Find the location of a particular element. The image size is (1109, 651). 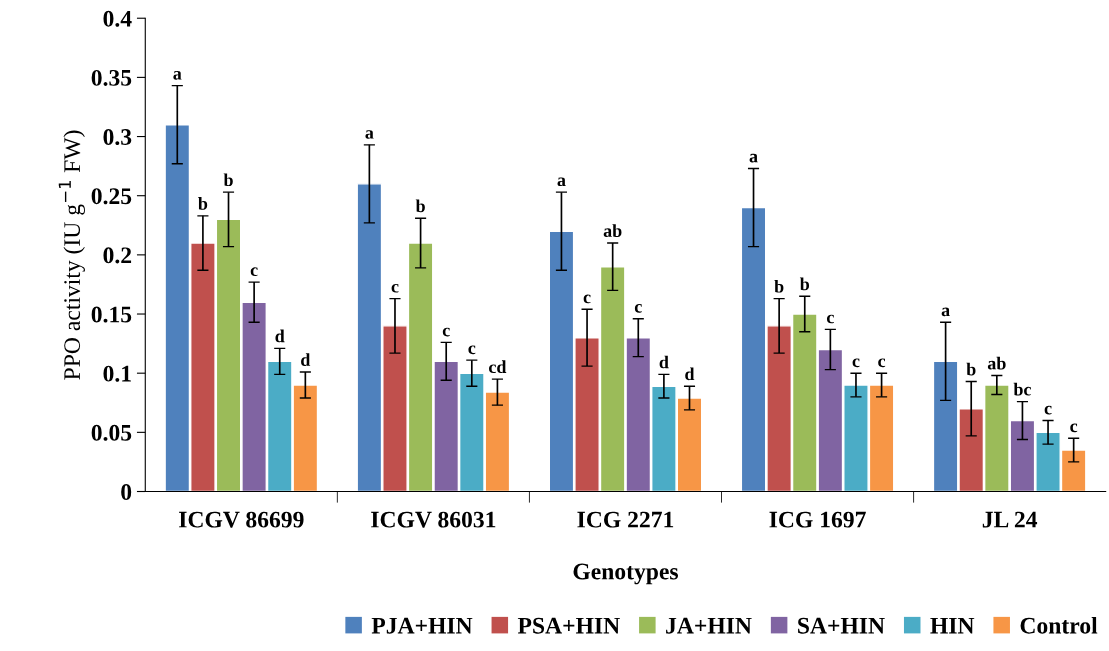

y-tick-label: 0 is located at coordinates (126, 492).